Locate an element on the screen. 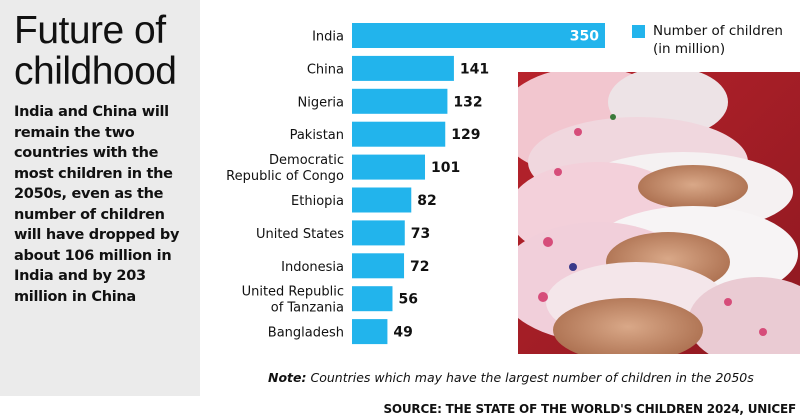  footnote-prefix: Note: is located at coordinates (287, 377).